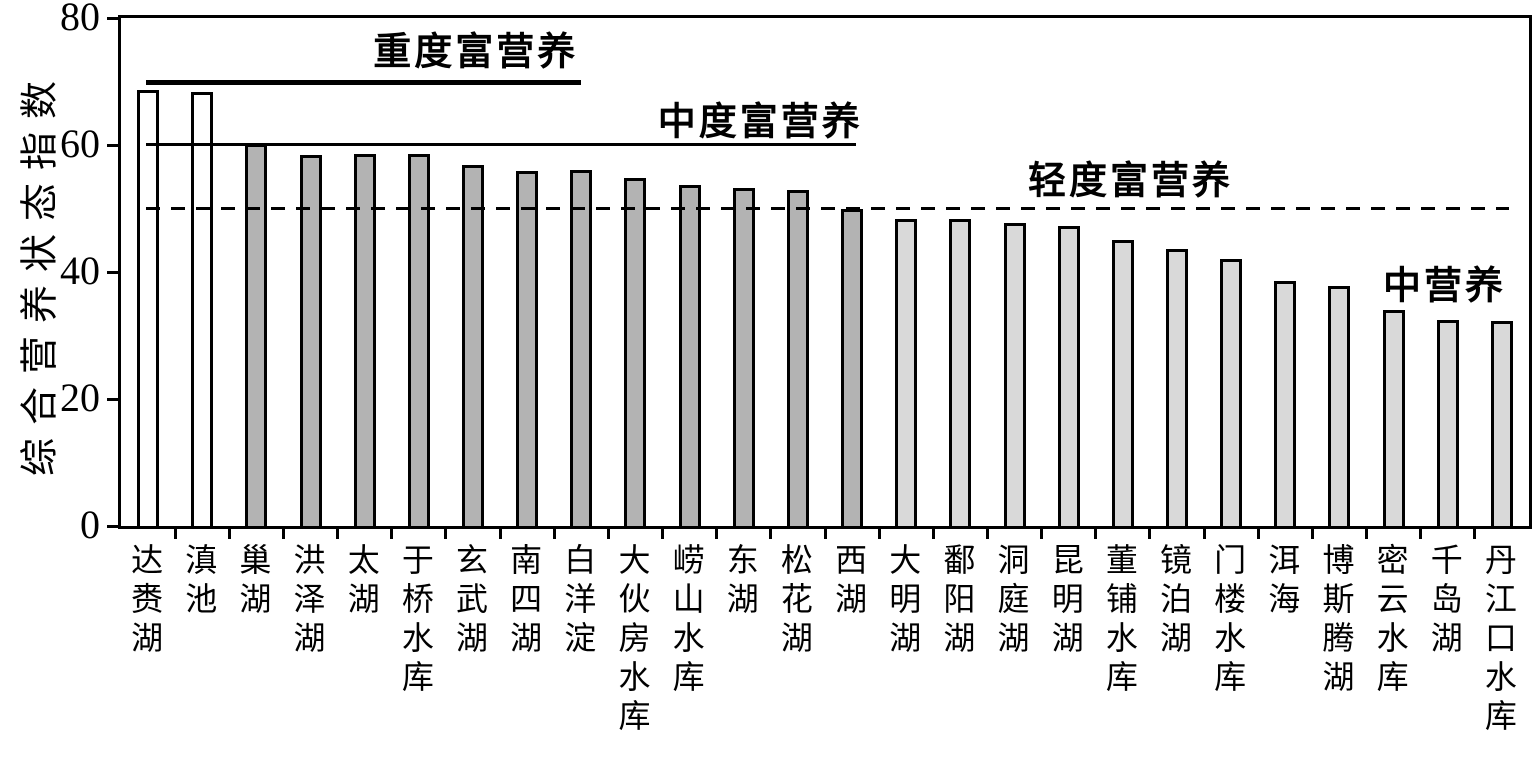  What do you see at coordinates (1501, 423) in the screenshot?
I see `bar-丹江口水库` at bounding box center [1501, 423].